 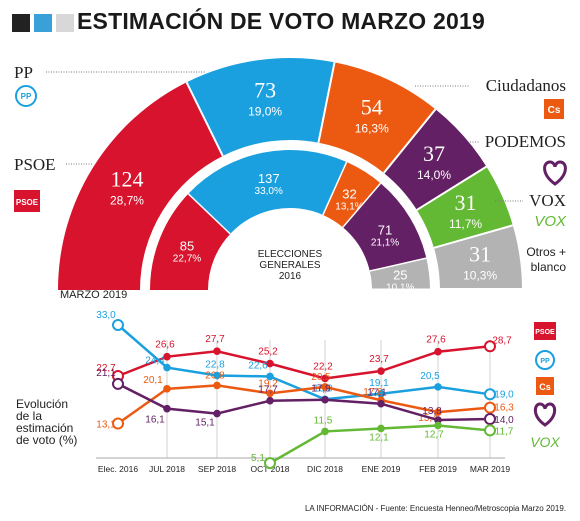 What do you see at coordinates (21, 23) in the screenshot?
I see `header-square-dark` at bounding box center [21, 23].